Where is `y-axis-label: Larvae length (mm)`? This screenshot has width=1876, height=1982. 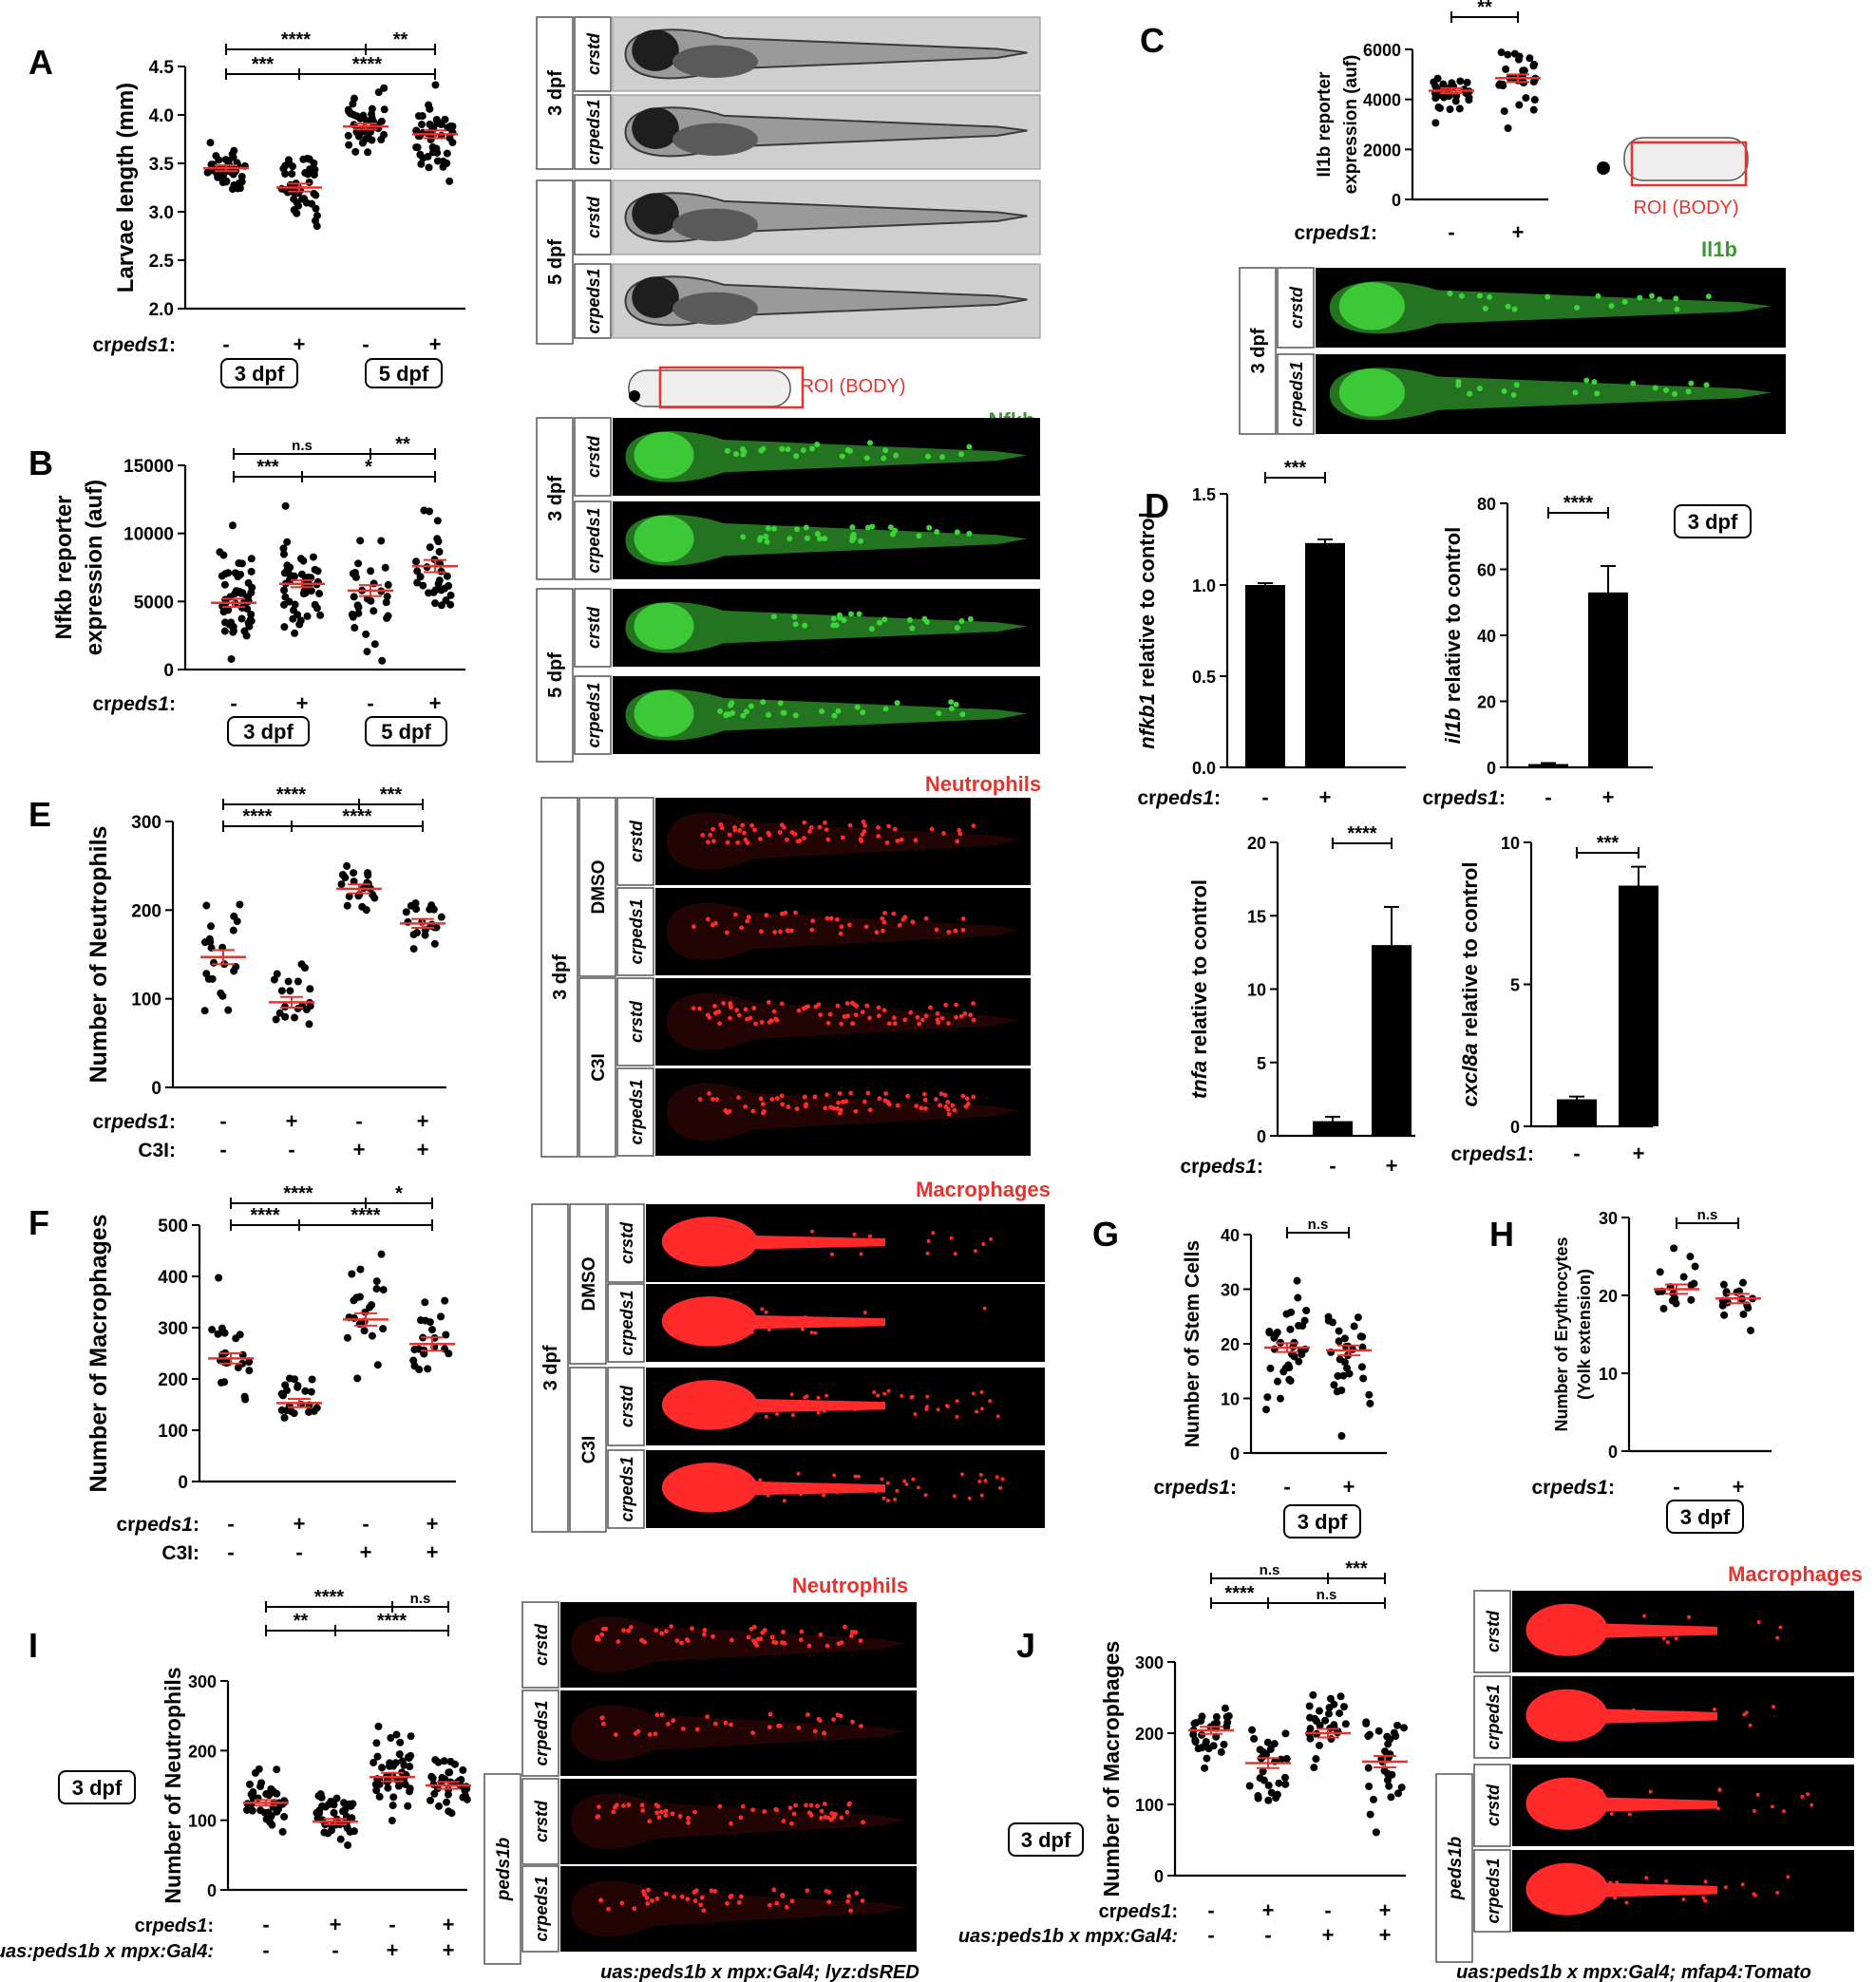
y-axis-label: Larvae length (mm) is located at coordinates (126, 188).